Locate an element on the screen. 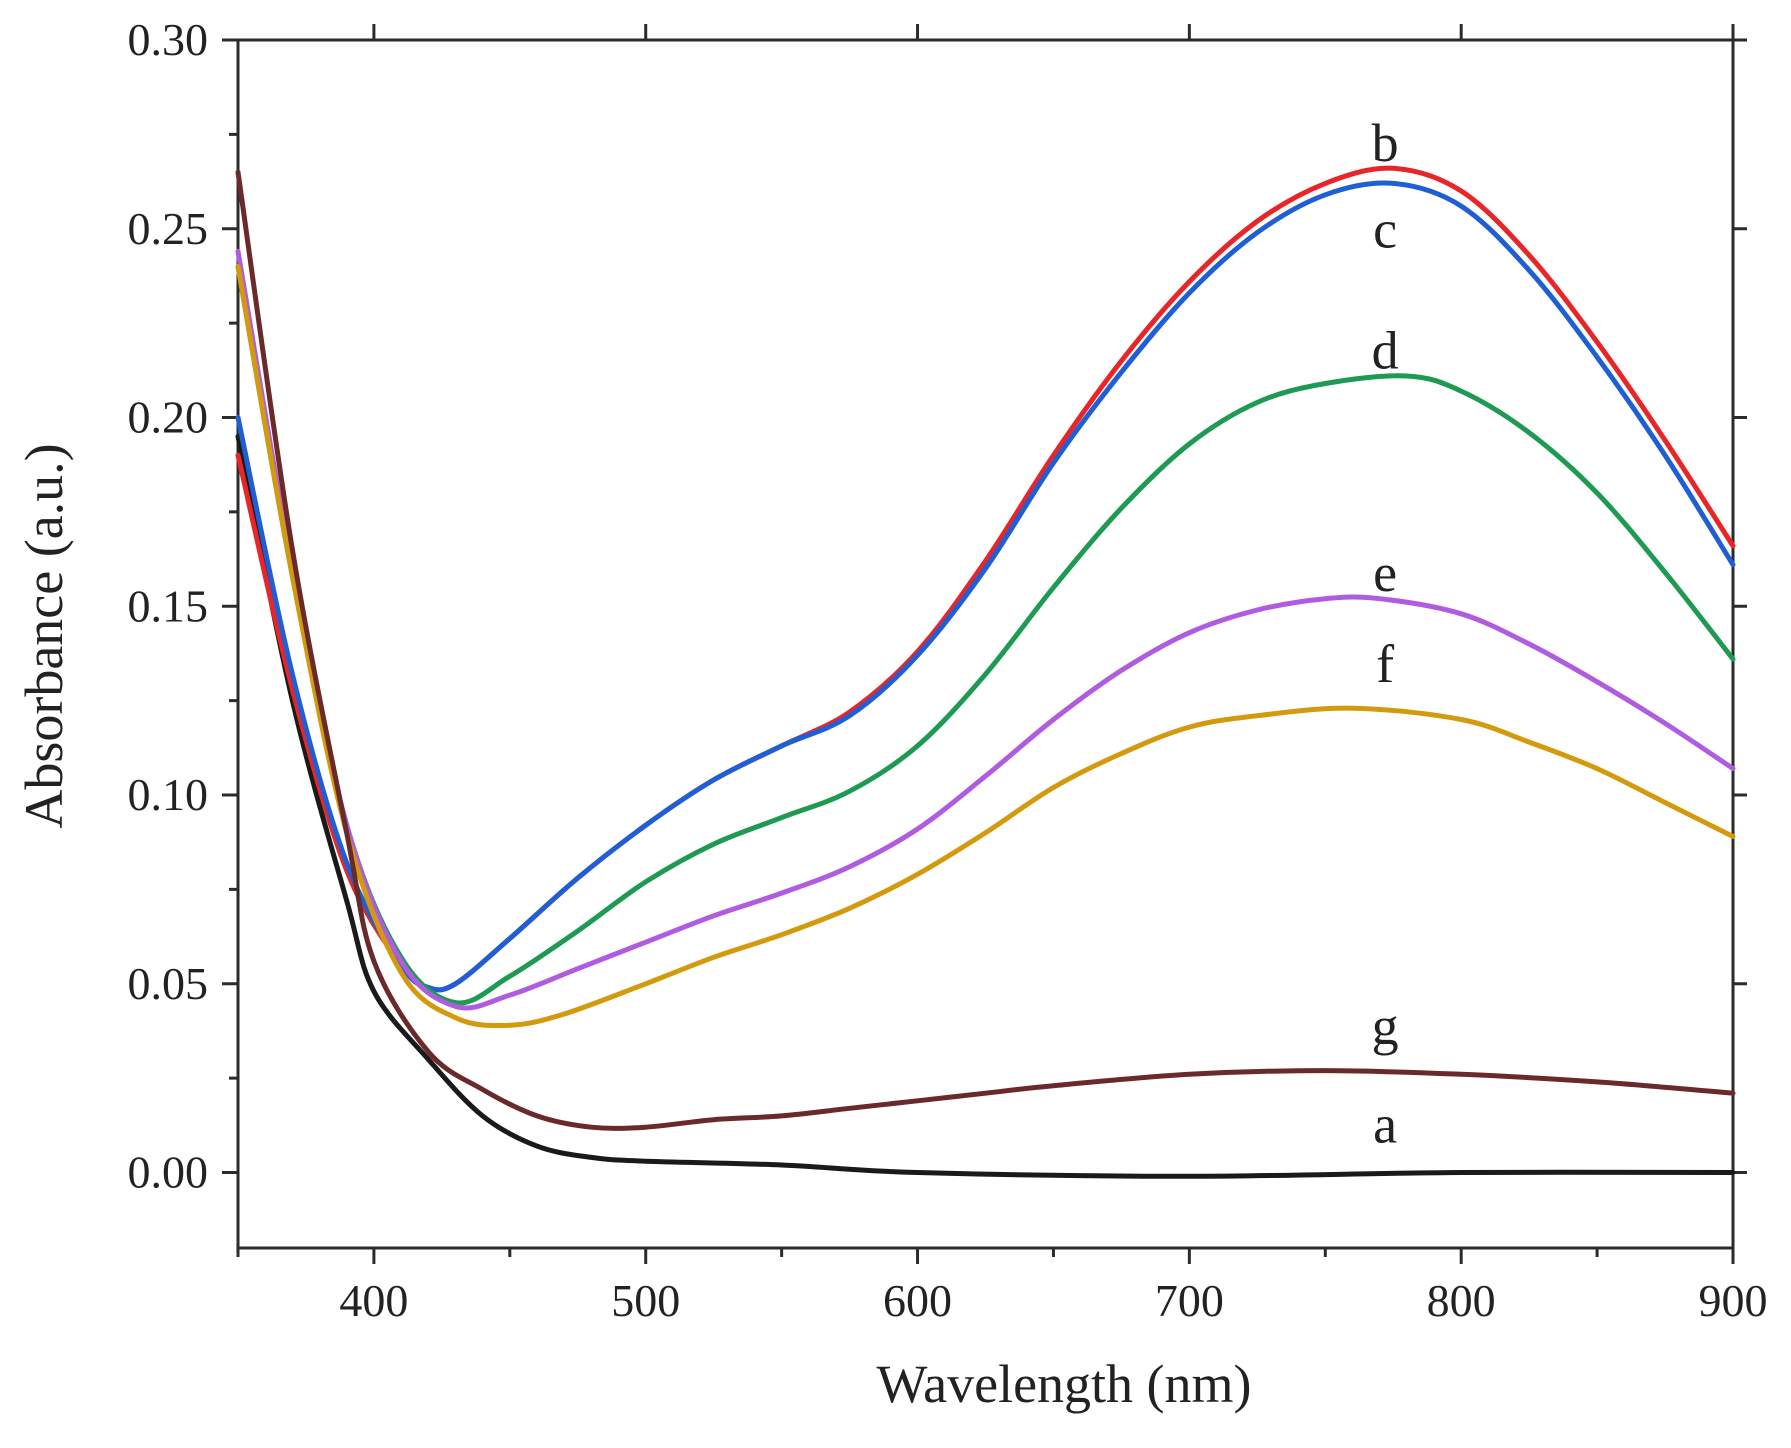 This screenshot has width=1791, height=1448. series-label-e: e is located at coordinates (1385, 573).